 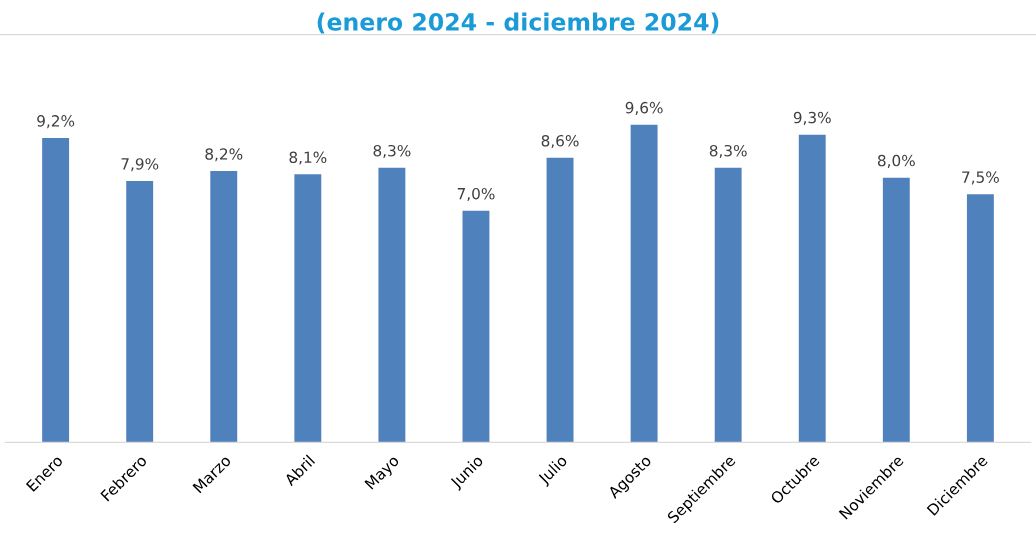 I want to click on chart-title: (enero 2024 - diciembre 2024), so click(x=518, y=23).